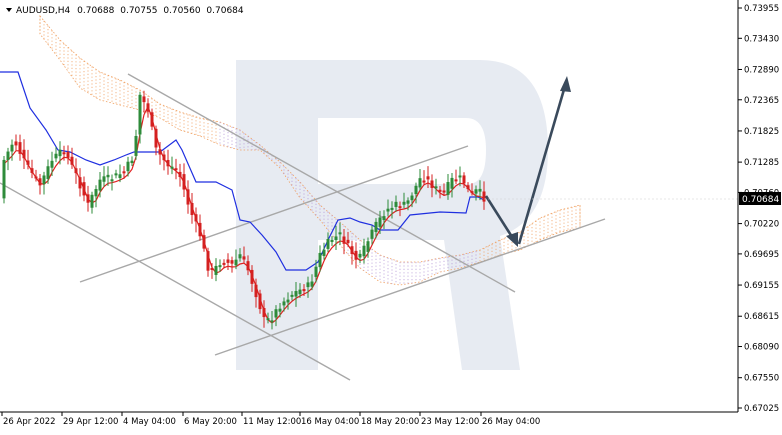 This screenshot has width=782, height=435. What do you see at coordinates (149, 422) in the screenshot?
I see `time-tick-label: 4 May 04:00` at bounding box center [149, 422].